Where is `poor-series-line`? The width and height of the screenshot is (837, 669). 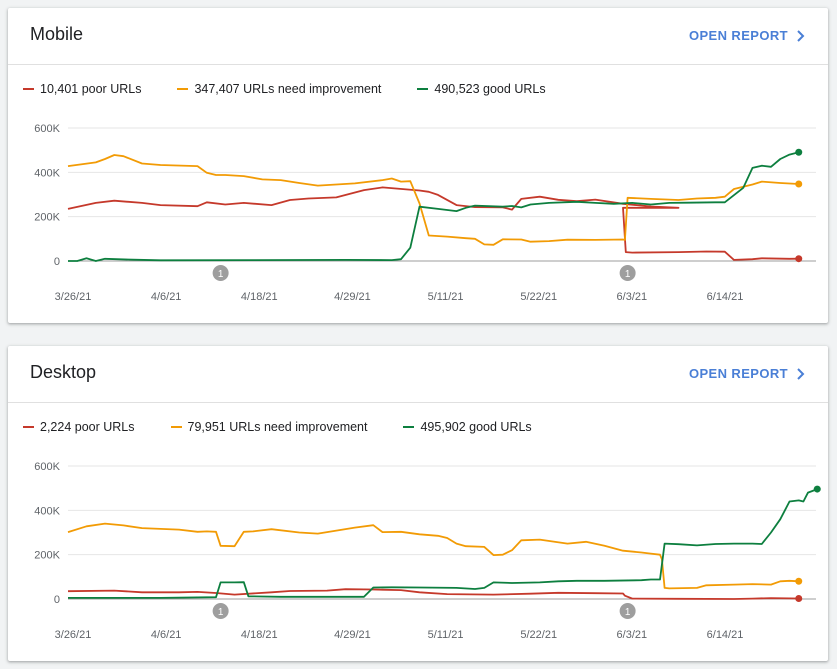 poor-series-line is located at coordinates (433, 594).